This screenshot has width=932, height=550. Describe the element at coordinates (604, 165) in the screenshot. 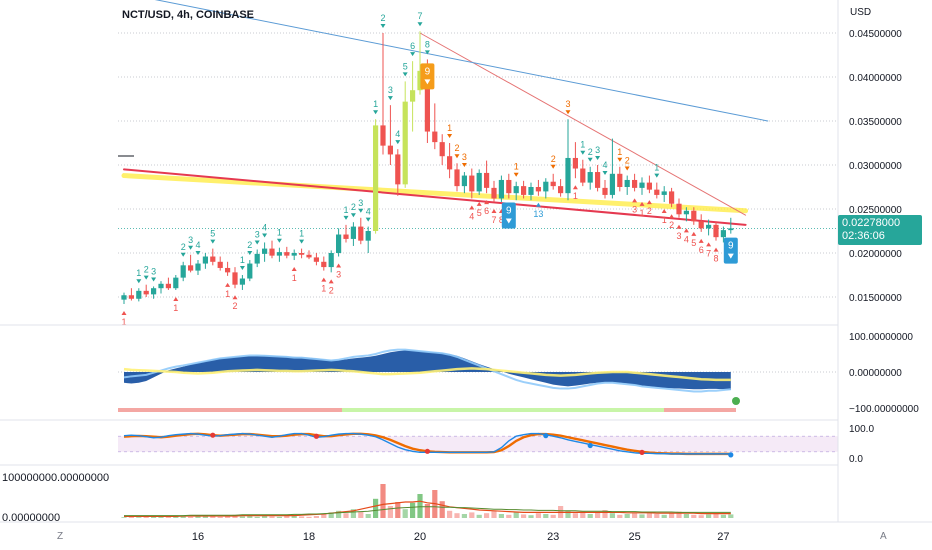

I see `td-count-label: 4` at that location.